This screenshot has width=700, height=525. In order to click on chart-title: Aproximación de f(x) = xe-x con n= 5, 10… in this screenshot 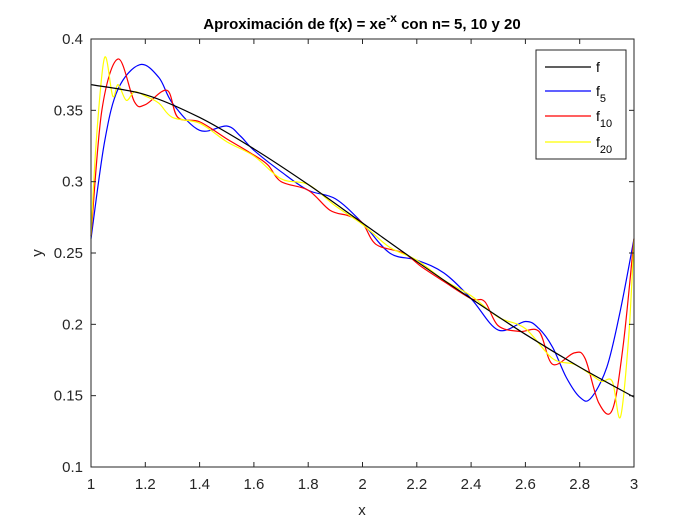, I will do `click(361, 22)`.